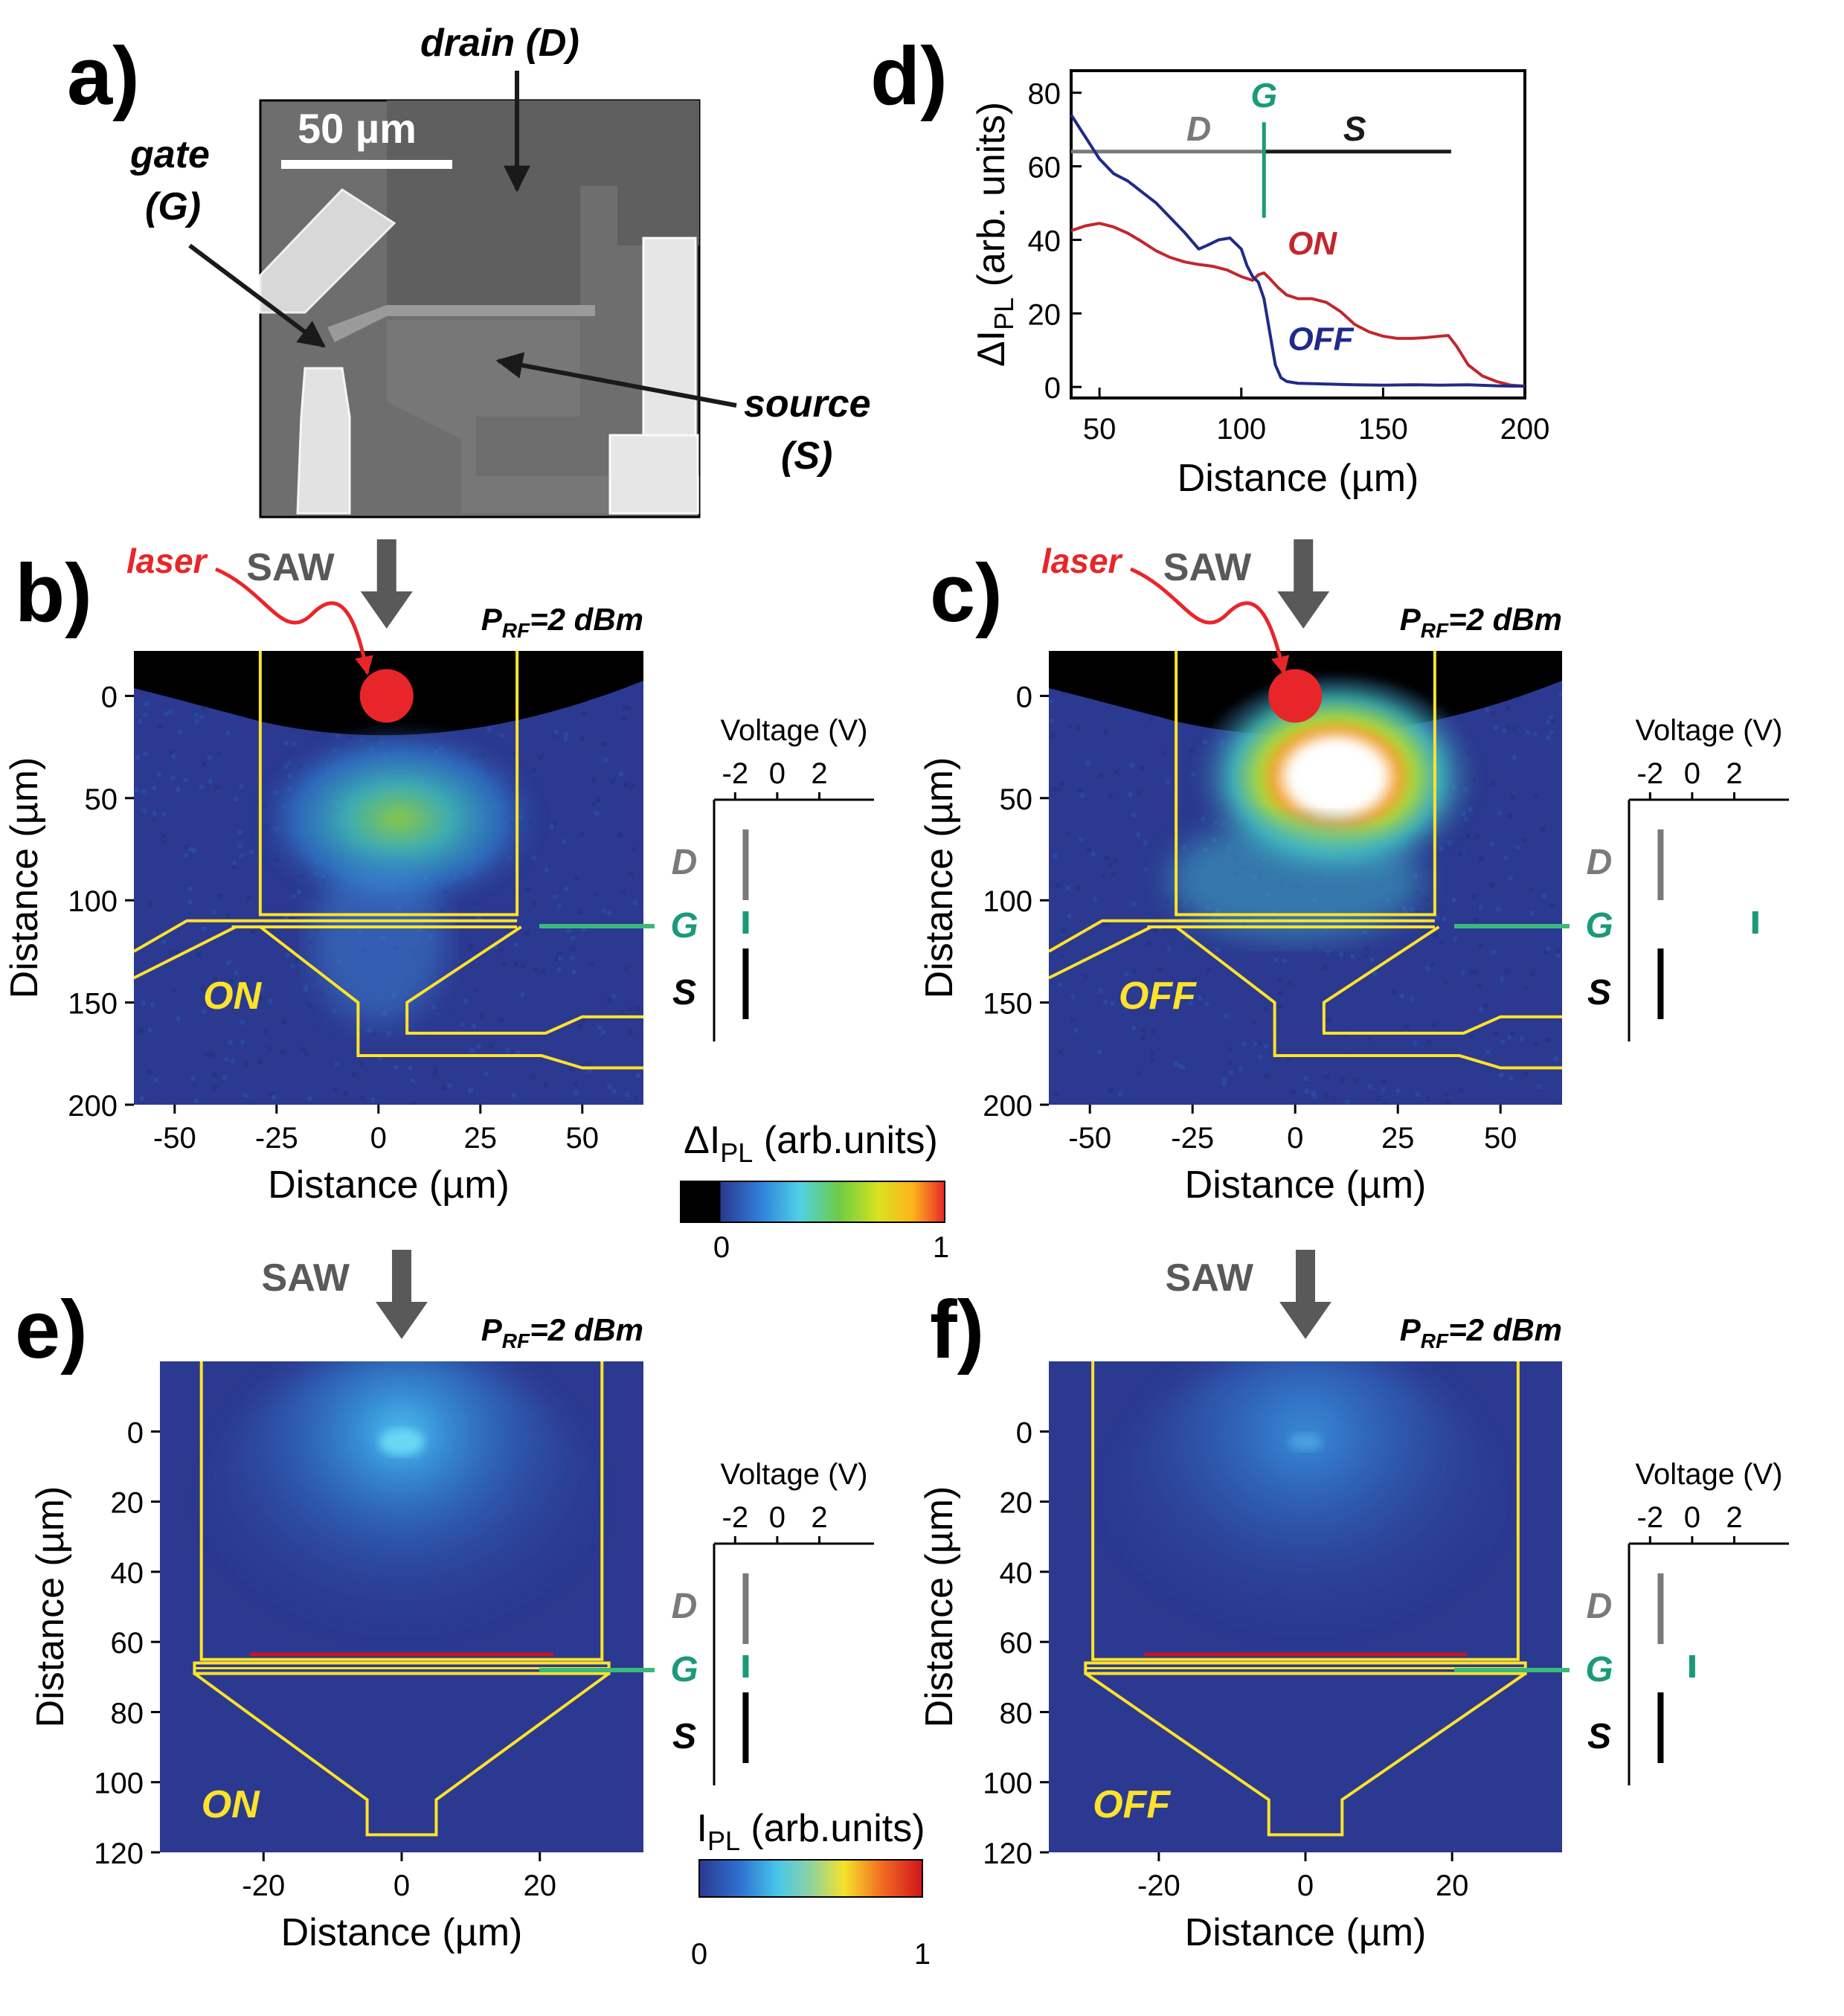  Describe the element at coordinates (1298, 305) in the screenshot. I see `plot-d-series-on` at that location.